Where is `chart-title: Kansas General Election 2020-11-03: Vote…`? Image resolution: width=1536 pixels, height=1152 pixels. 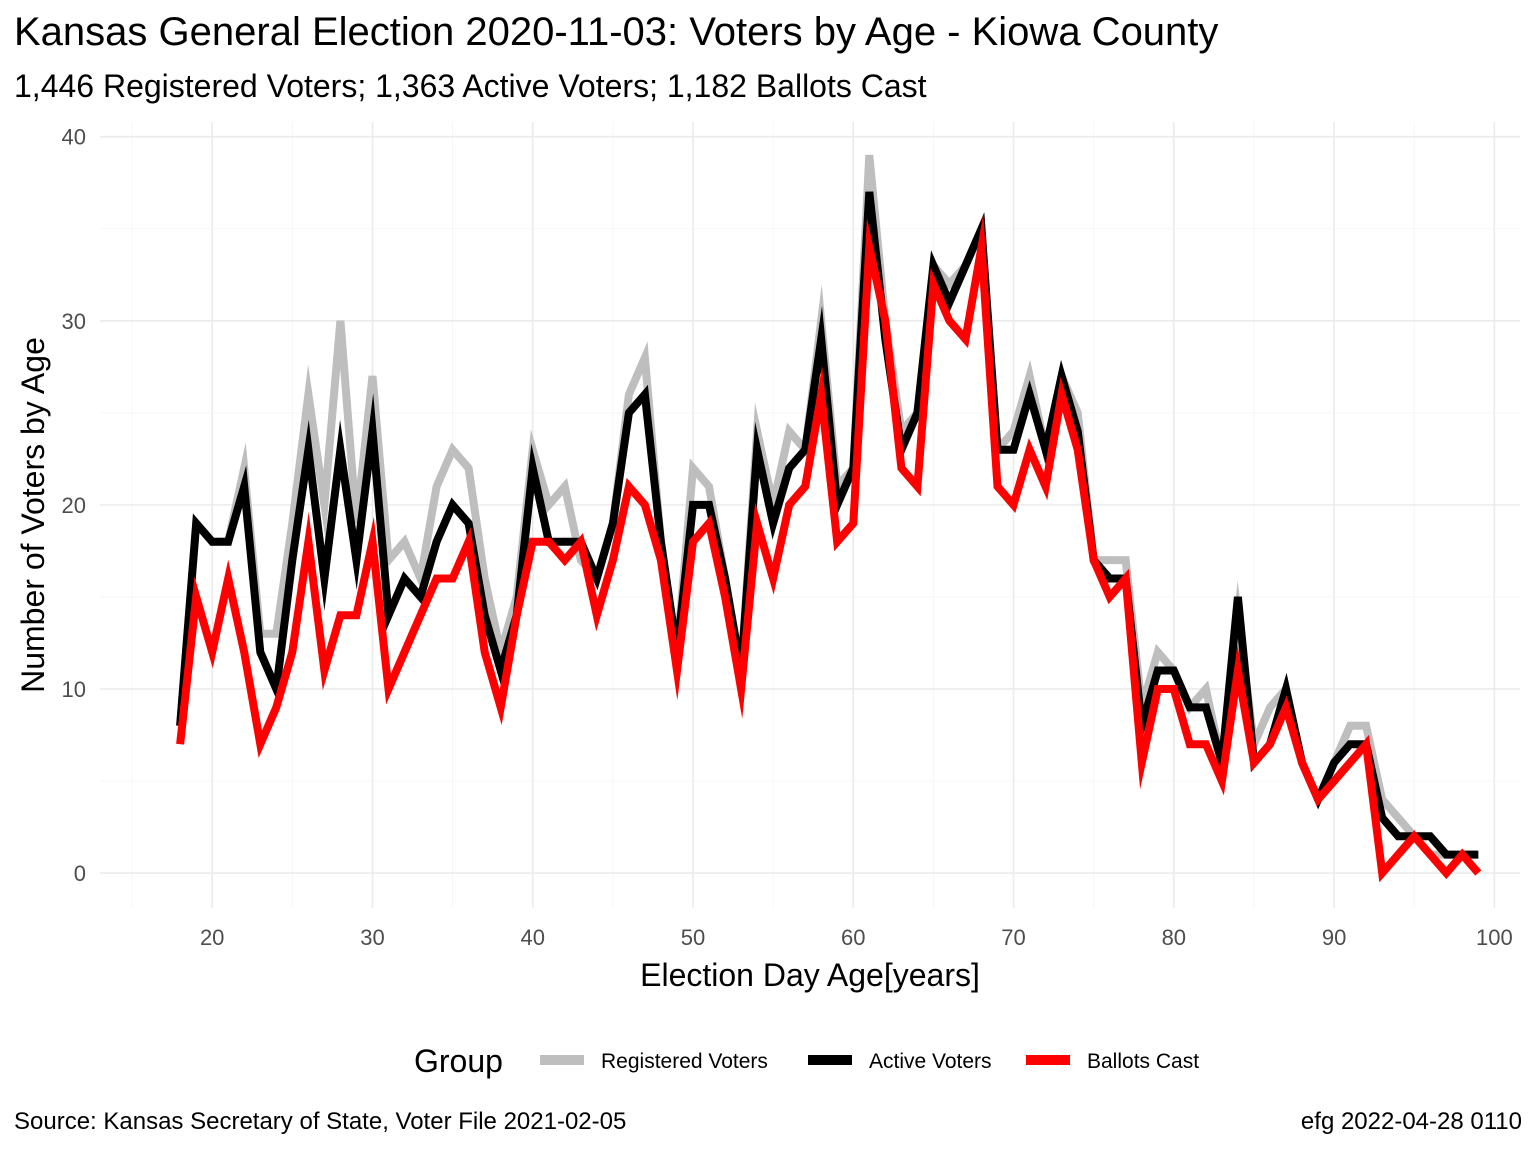 chart-title: Kansas General Election 2020-11-03: Vote… is located at coordinates (616, 32).